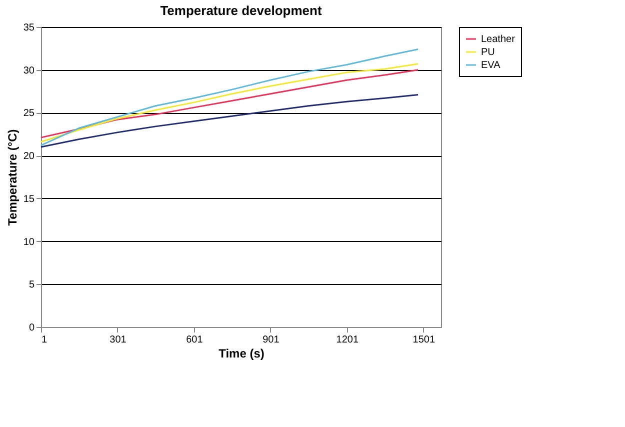 Image resolution: width=625 pixels, height=427 pixels. What do you see at coordinates (491, 65) in the screenshot?
I see `legend-label: EVA` at bounding box center [491, 65].